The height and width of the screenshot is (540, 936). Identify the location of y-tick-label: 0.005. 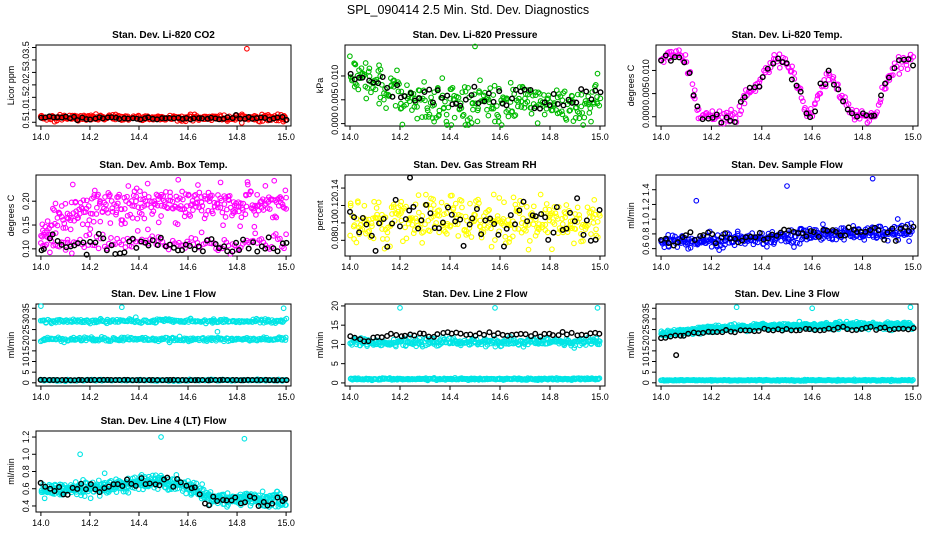
(646, 93).